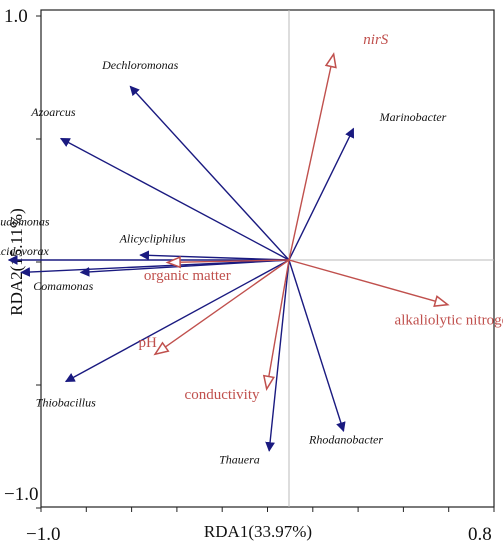  I want to click on env-label: alkaliolytic nitrogen, so click(449, 320).